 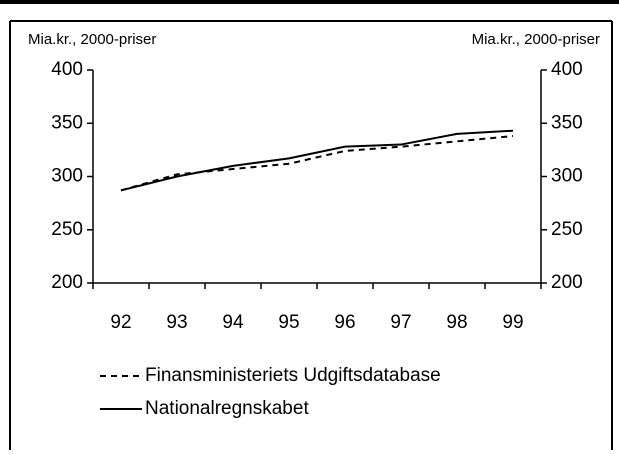 I want to click on y-tick-label: 250, so click(x=67, y=229).